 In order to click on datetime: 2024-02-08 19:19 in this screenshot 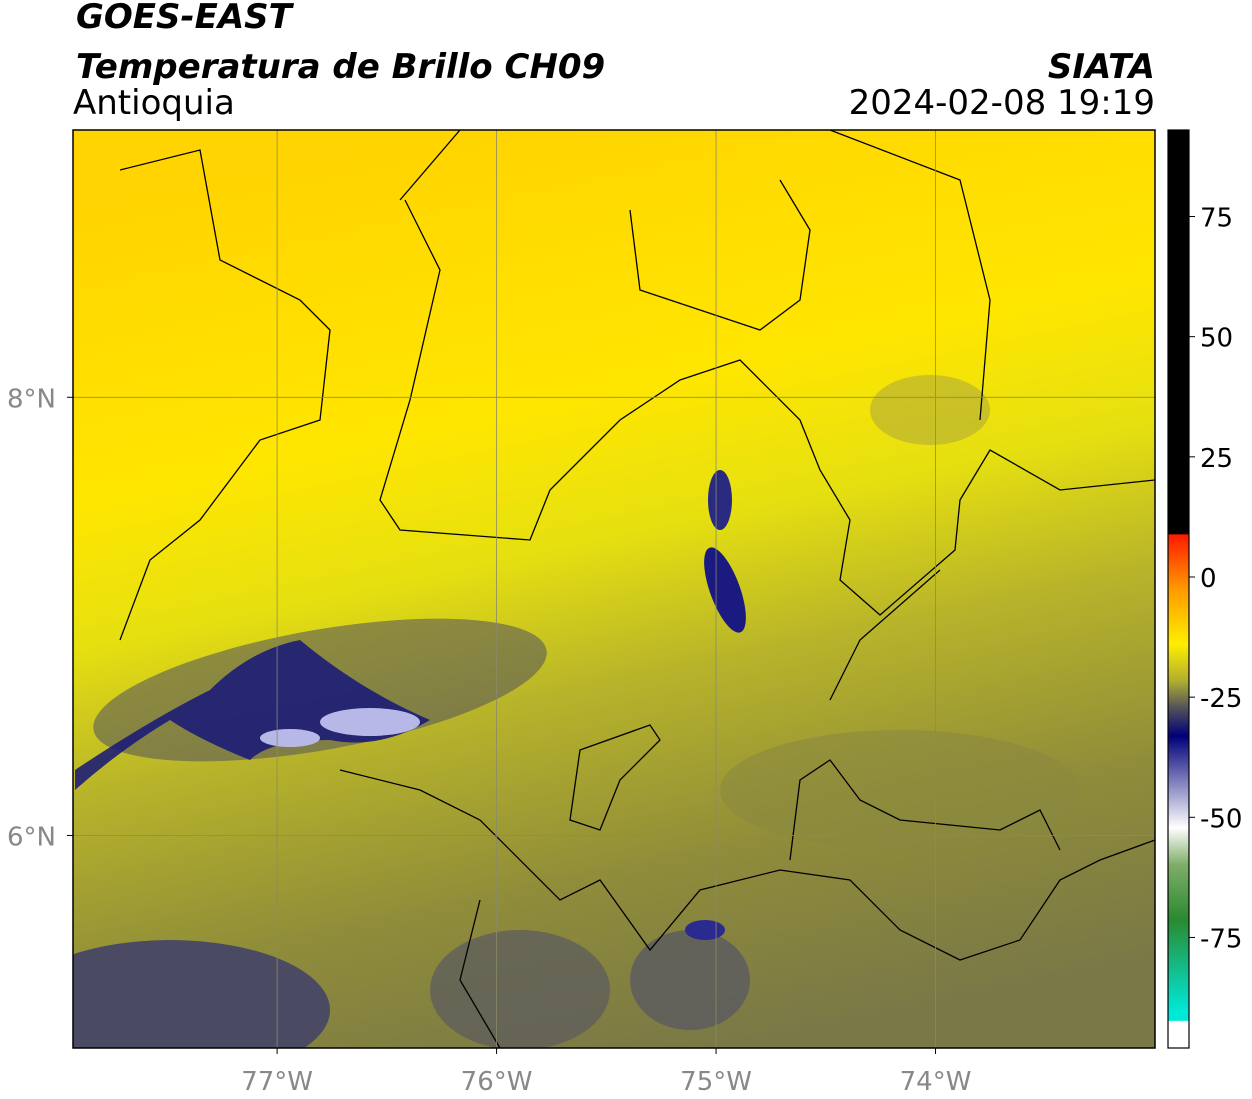, I will do `click(1002, 103)`.